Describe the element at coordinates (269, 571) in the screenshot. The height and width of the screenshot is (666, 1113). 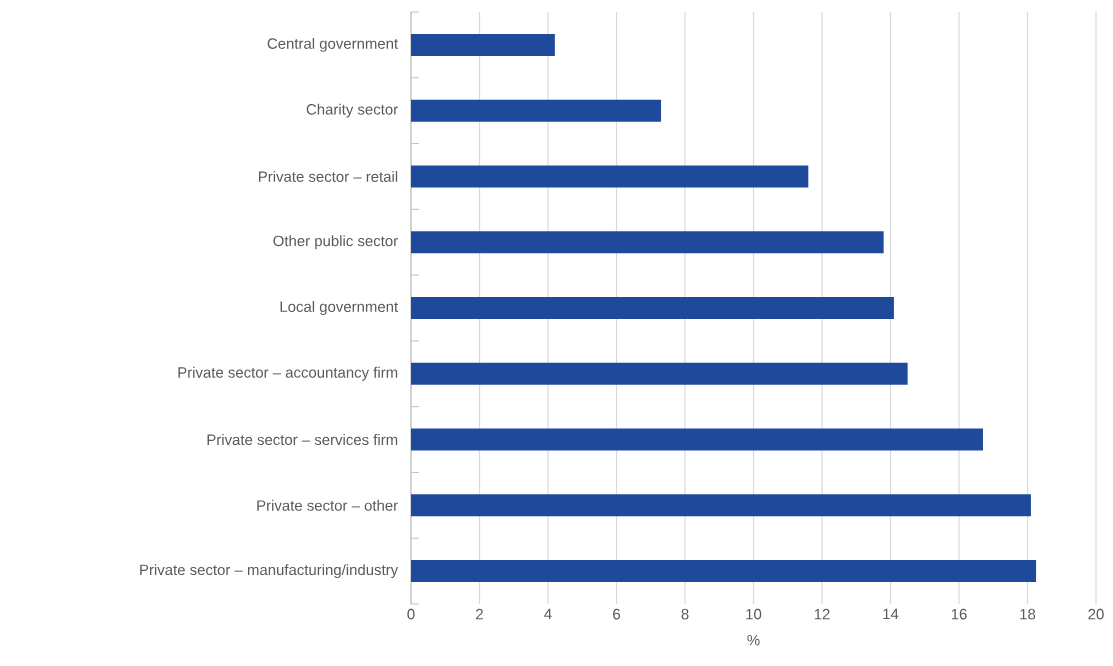
I see `y-tick-label: Private sector – manufacturing/industry` at that location.